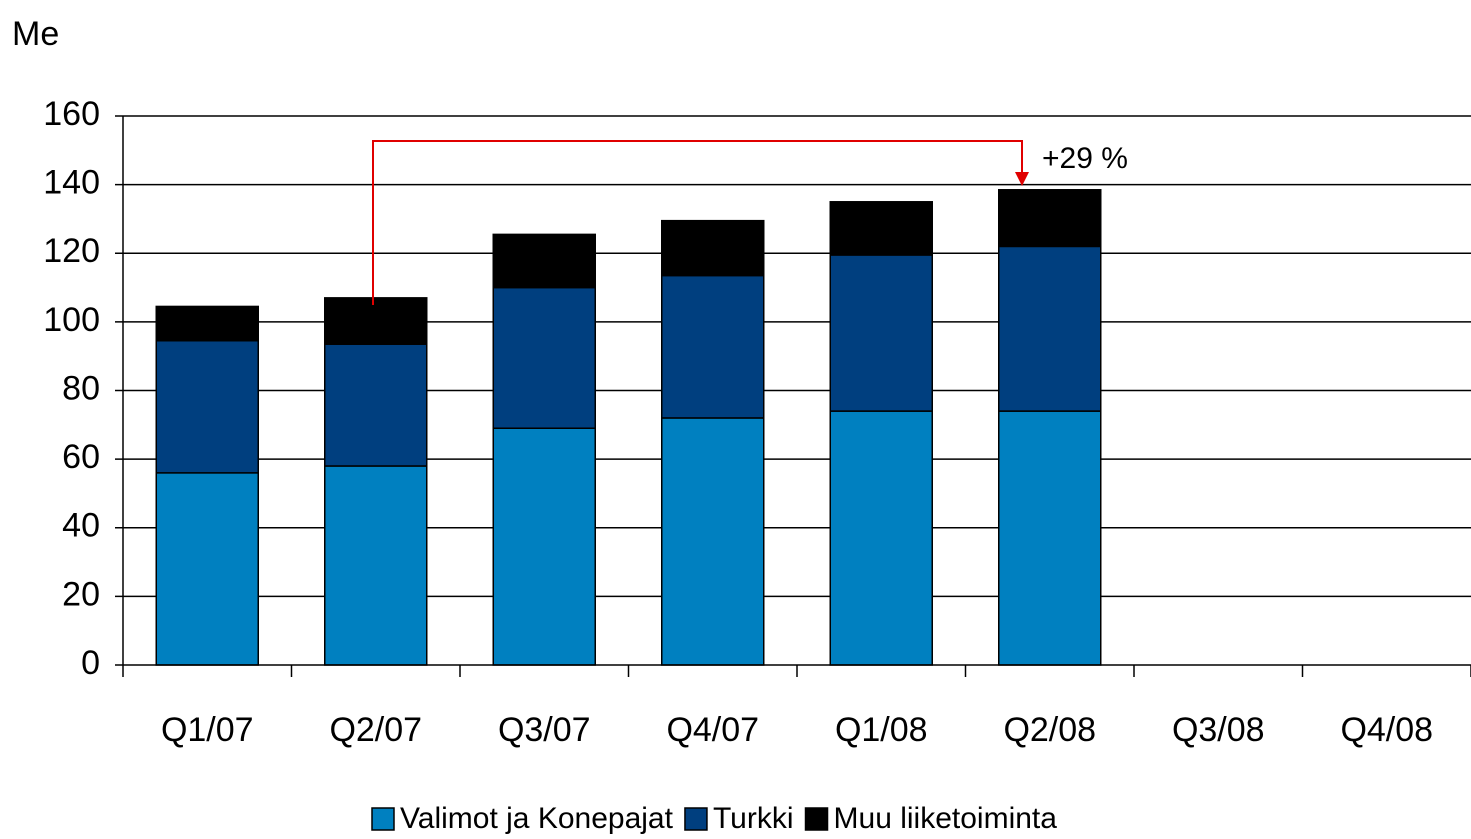 The width and height of the screenshot is (1471, 839). I want to click on x-tick-label: Q4/07, so click(712, 730).